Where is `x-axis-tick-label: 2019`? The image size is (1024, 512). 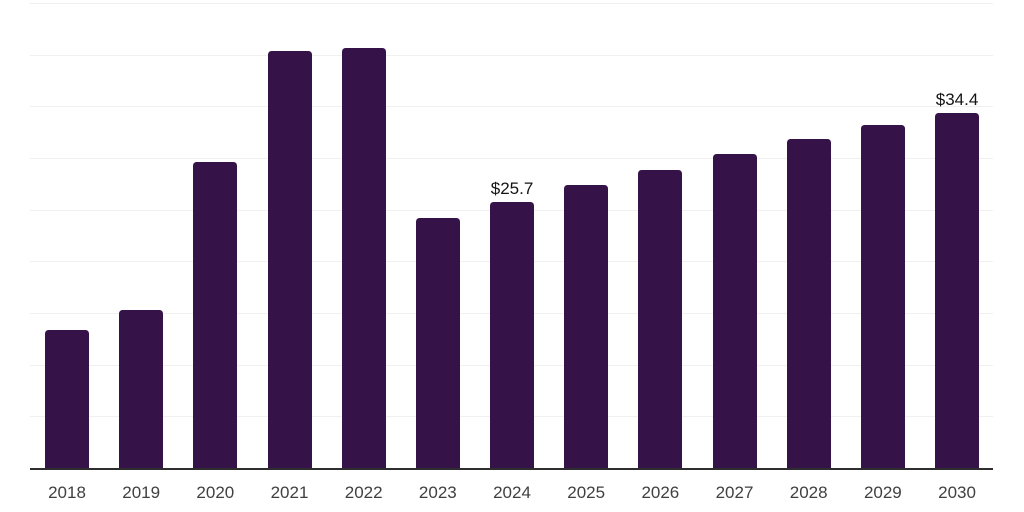 x-axis-tick-label: 2019 is located at coordinates (141, 492).